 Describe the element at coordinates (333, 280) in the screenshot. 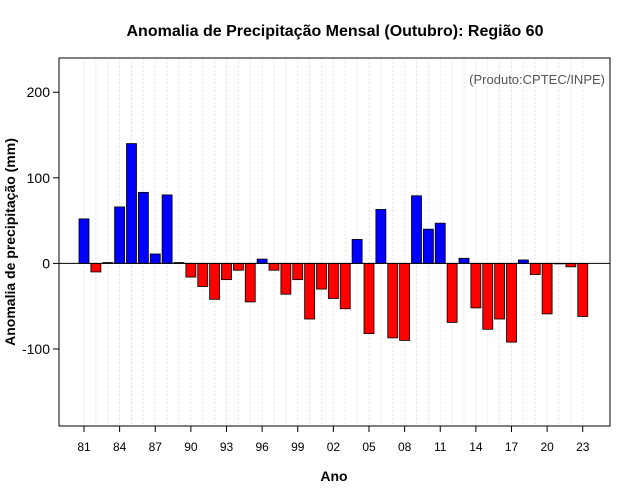

I see `bar-2002` at that location.